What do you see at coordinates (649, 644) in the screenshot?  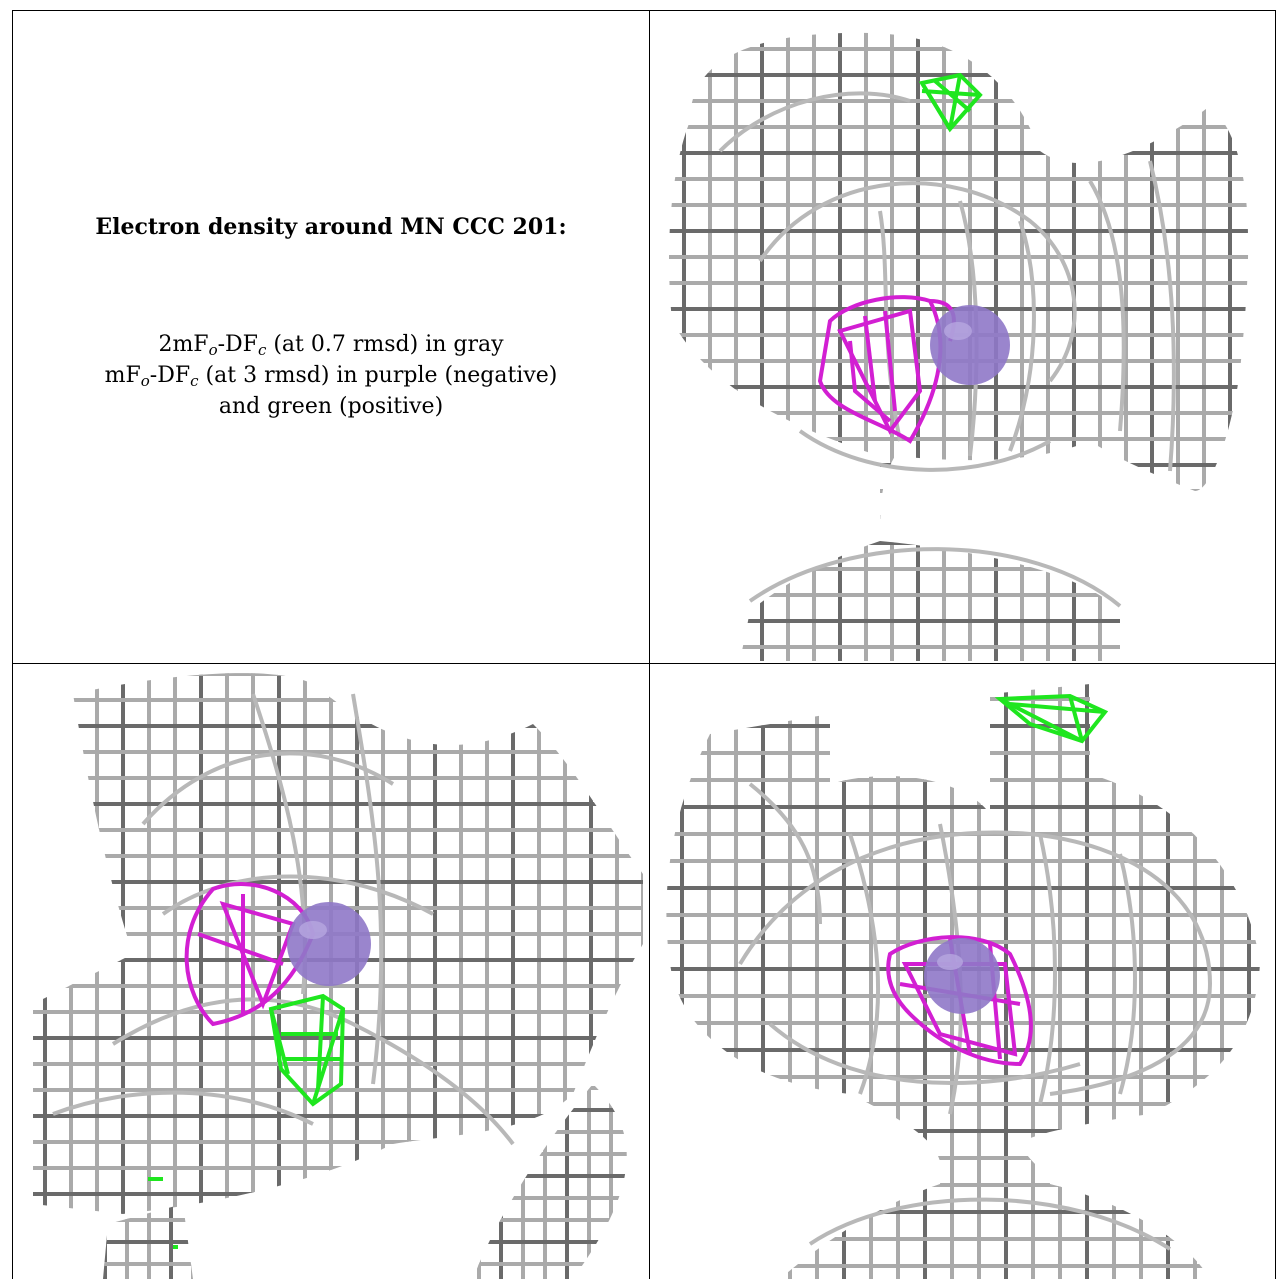 I see `table-border-middle` at bounding box center [649, 644].